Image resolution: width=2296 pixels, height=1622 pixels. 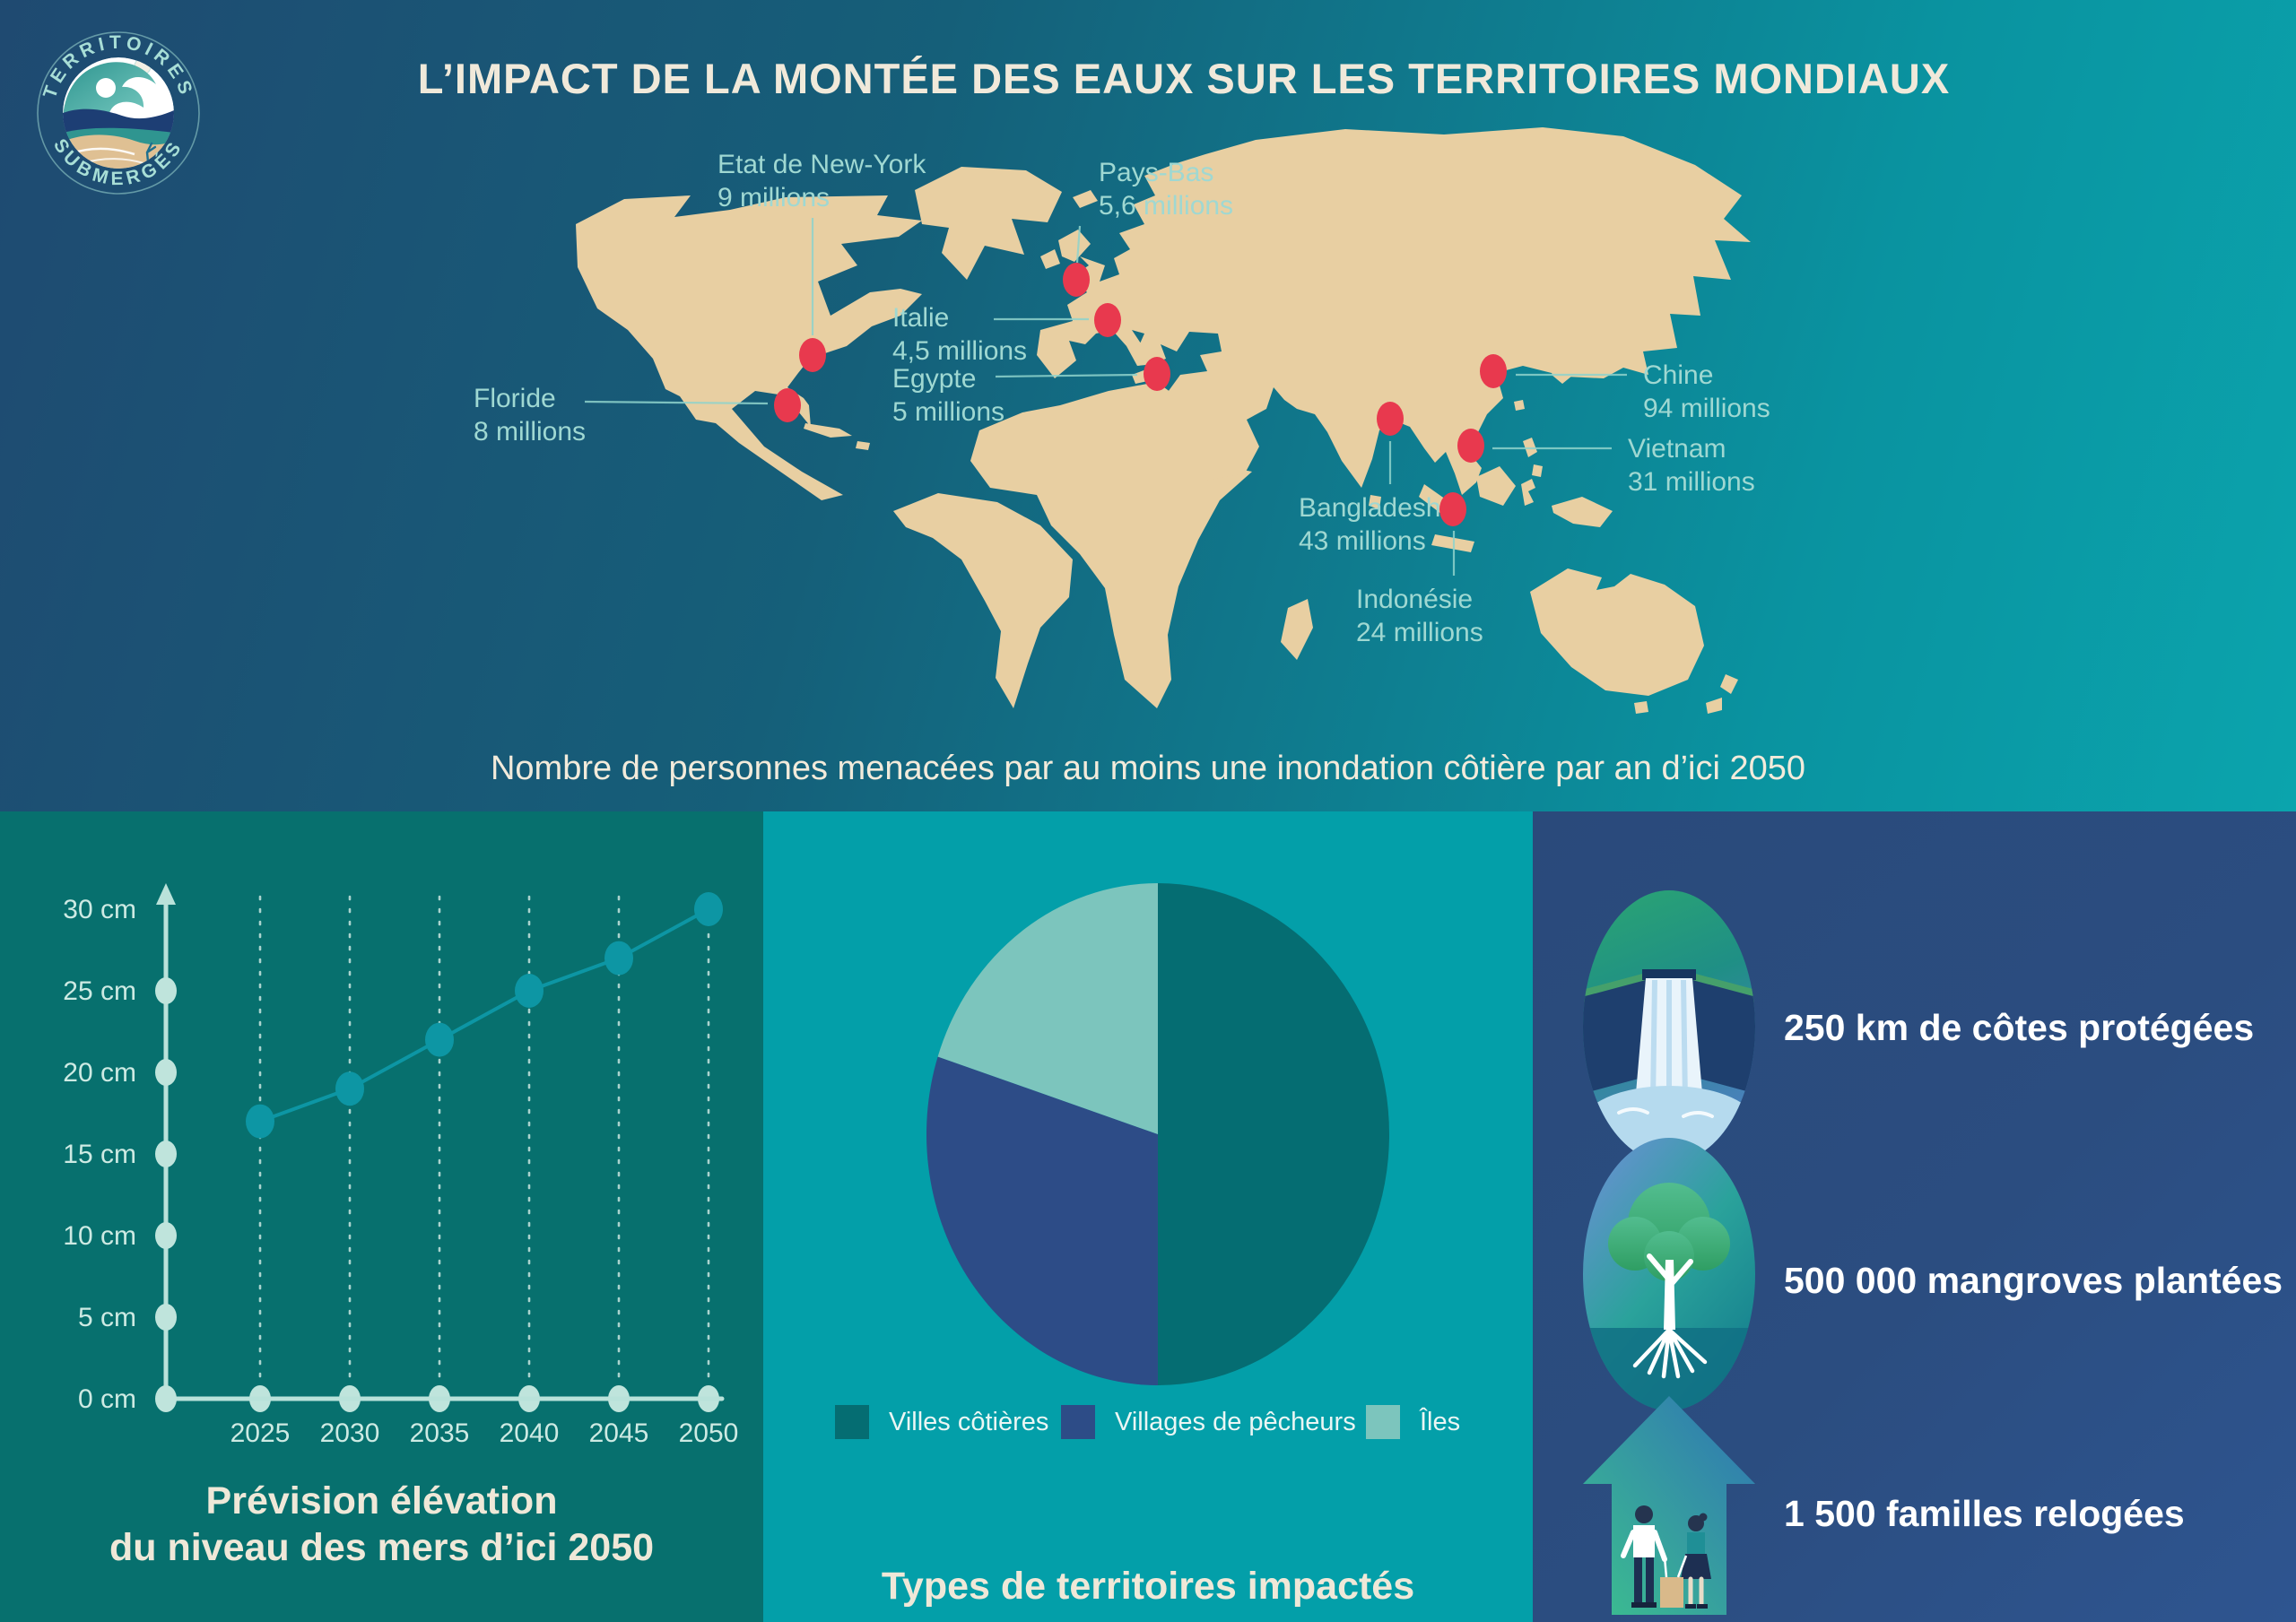 I want to click on dot-new-york, so click(x=812, y=355).